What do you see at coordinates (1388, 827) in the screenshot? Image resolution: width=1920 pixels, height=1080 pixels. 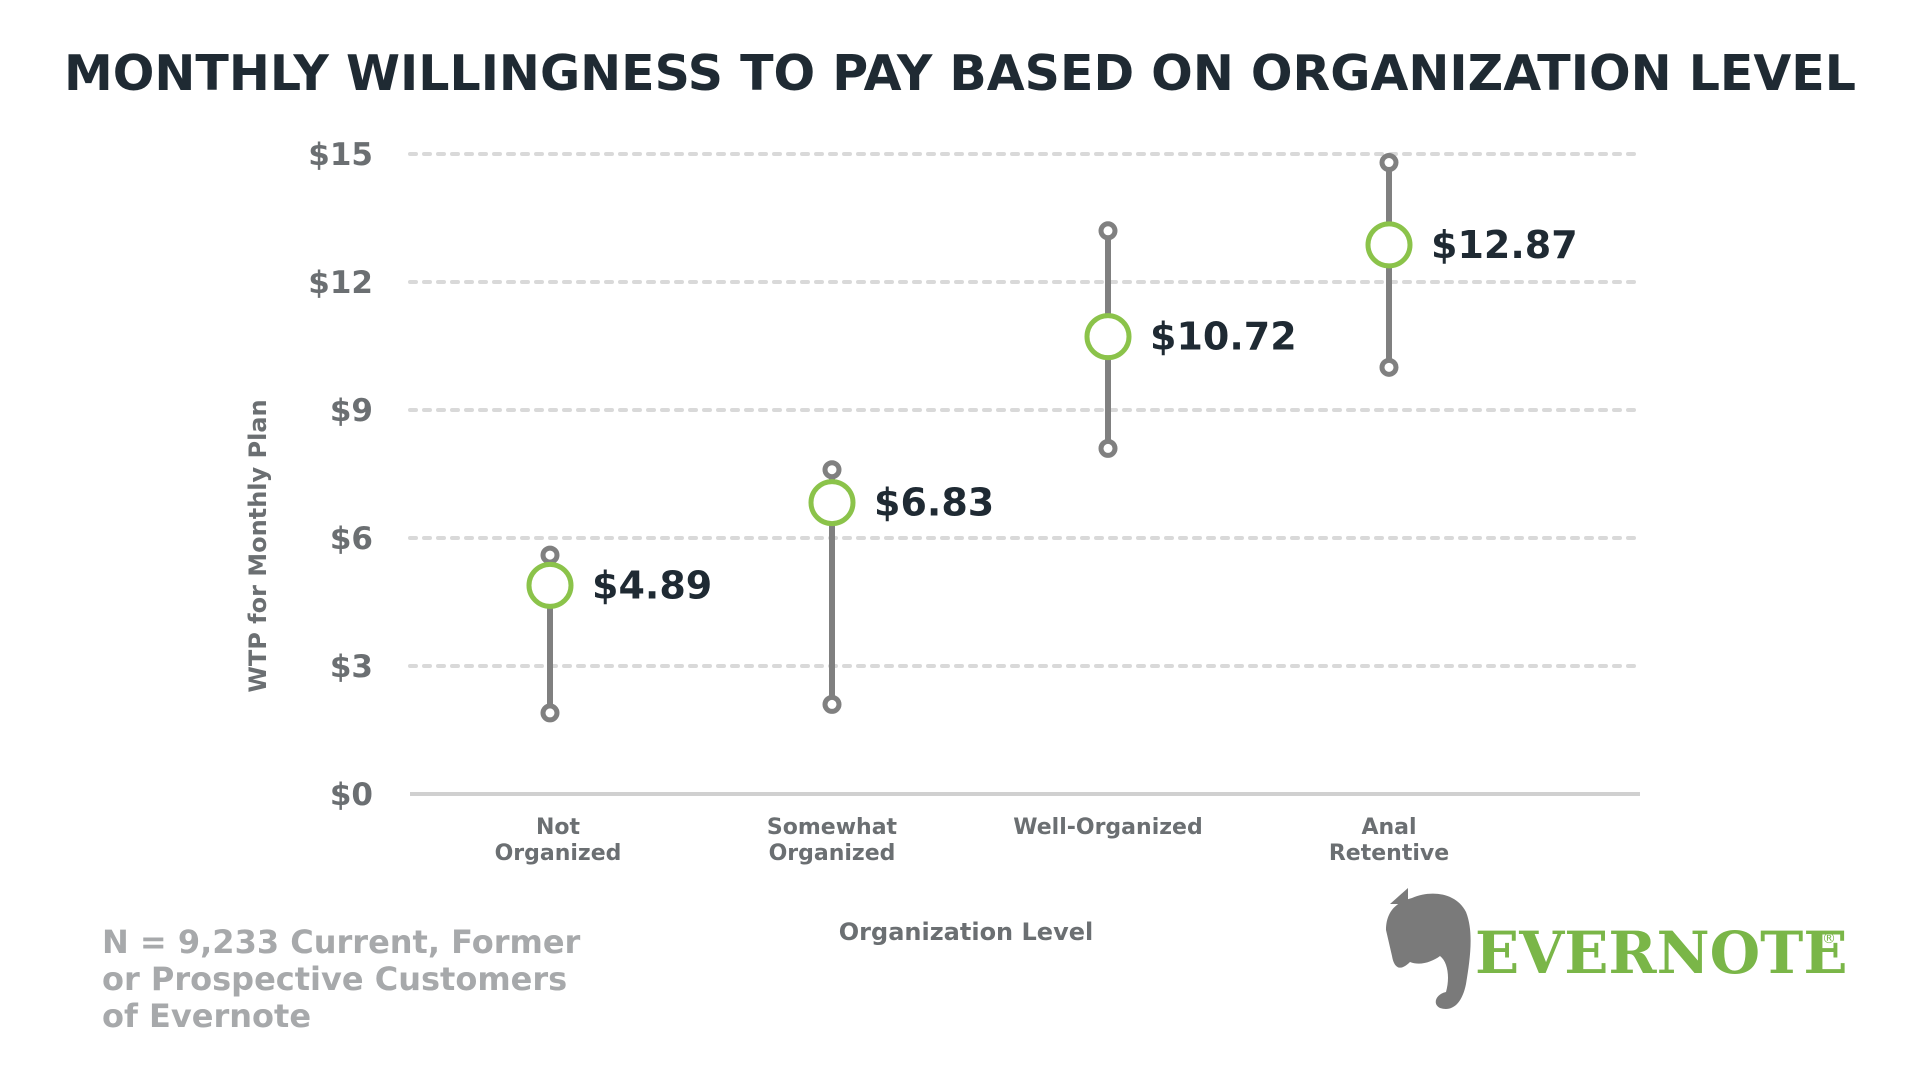 I see `x-category-line: Anal` at bounding box center [1388, 827].